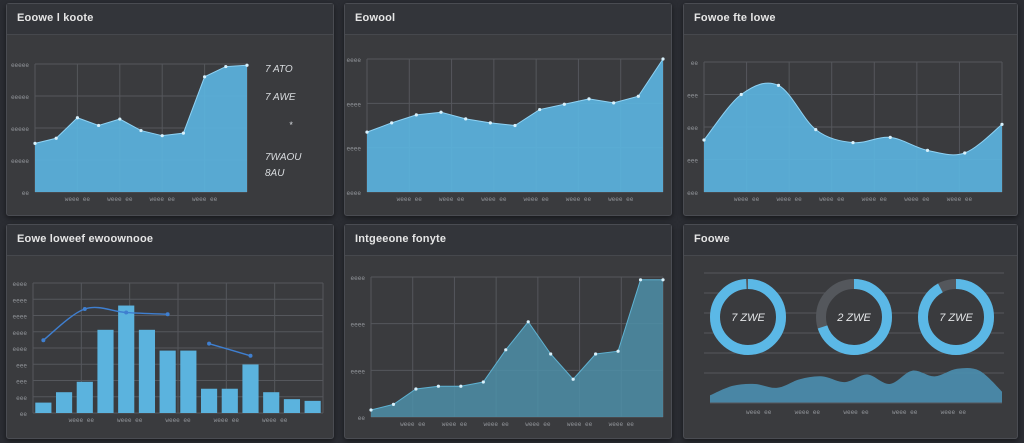 The width and height of the screenshot is (1024, 443). I want to click on panel-2-title: Eowool, so click(375, 18).